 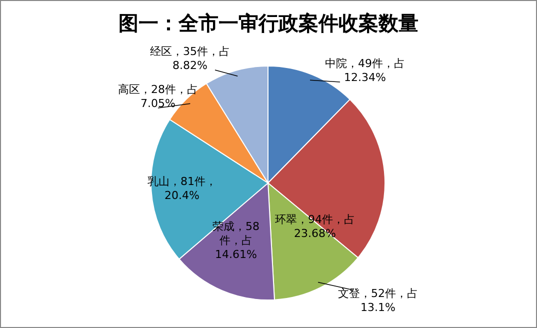 What do you see at coordinates (190, 58) in the screenshot?
I see `slice-label: 经区，35件，占 8.82%` at bounding box center [190, 58].